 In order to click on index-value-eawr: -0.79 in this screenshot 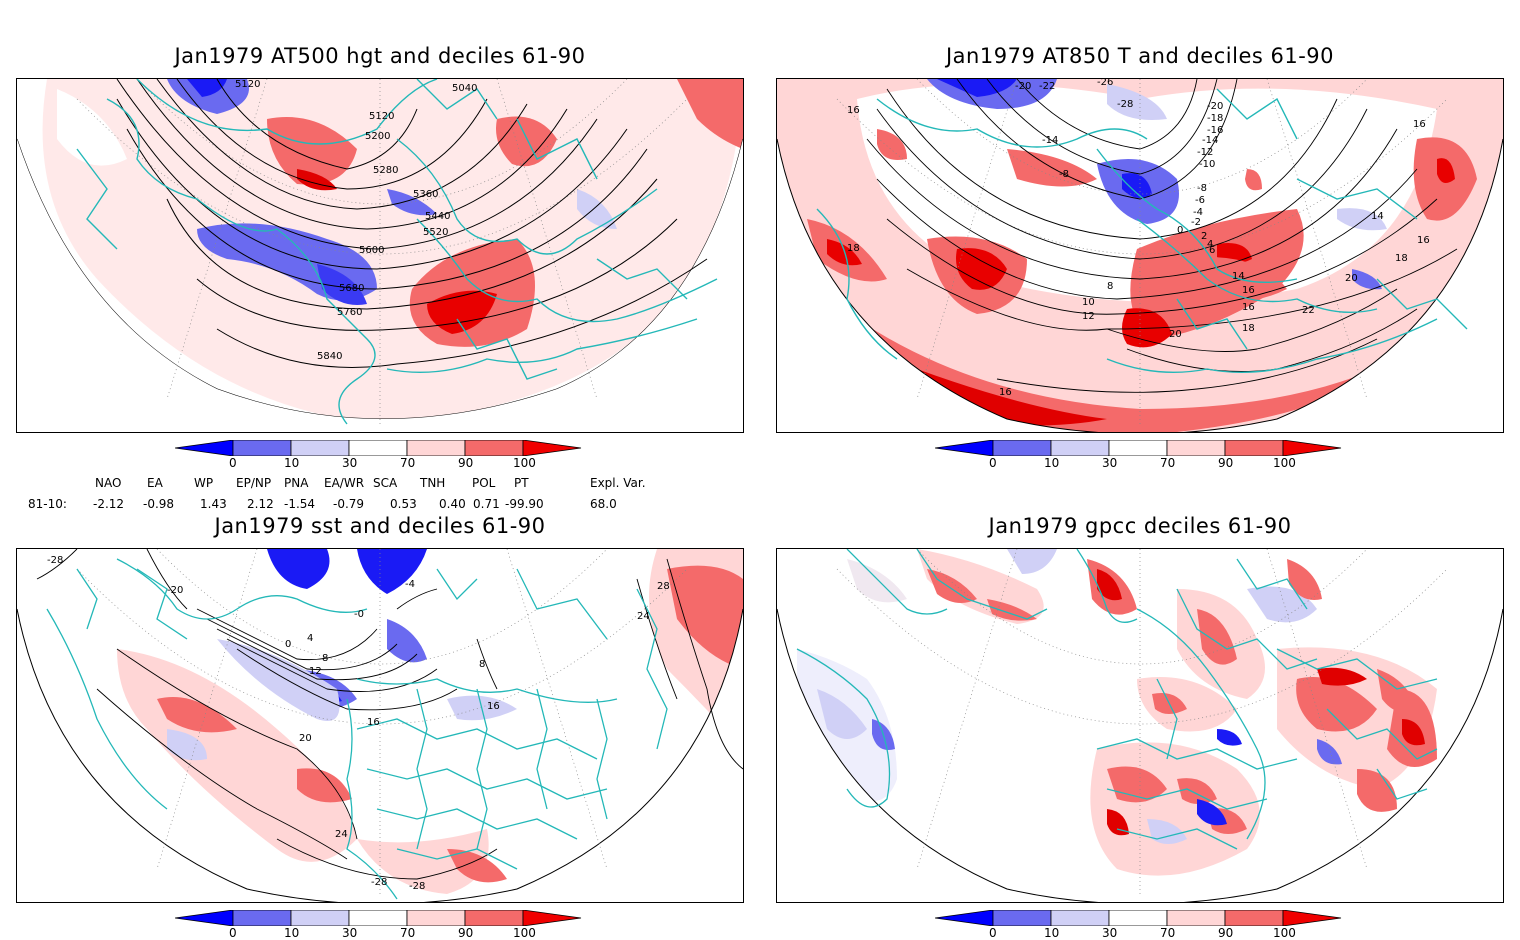, I will do `click(349, 504)`.